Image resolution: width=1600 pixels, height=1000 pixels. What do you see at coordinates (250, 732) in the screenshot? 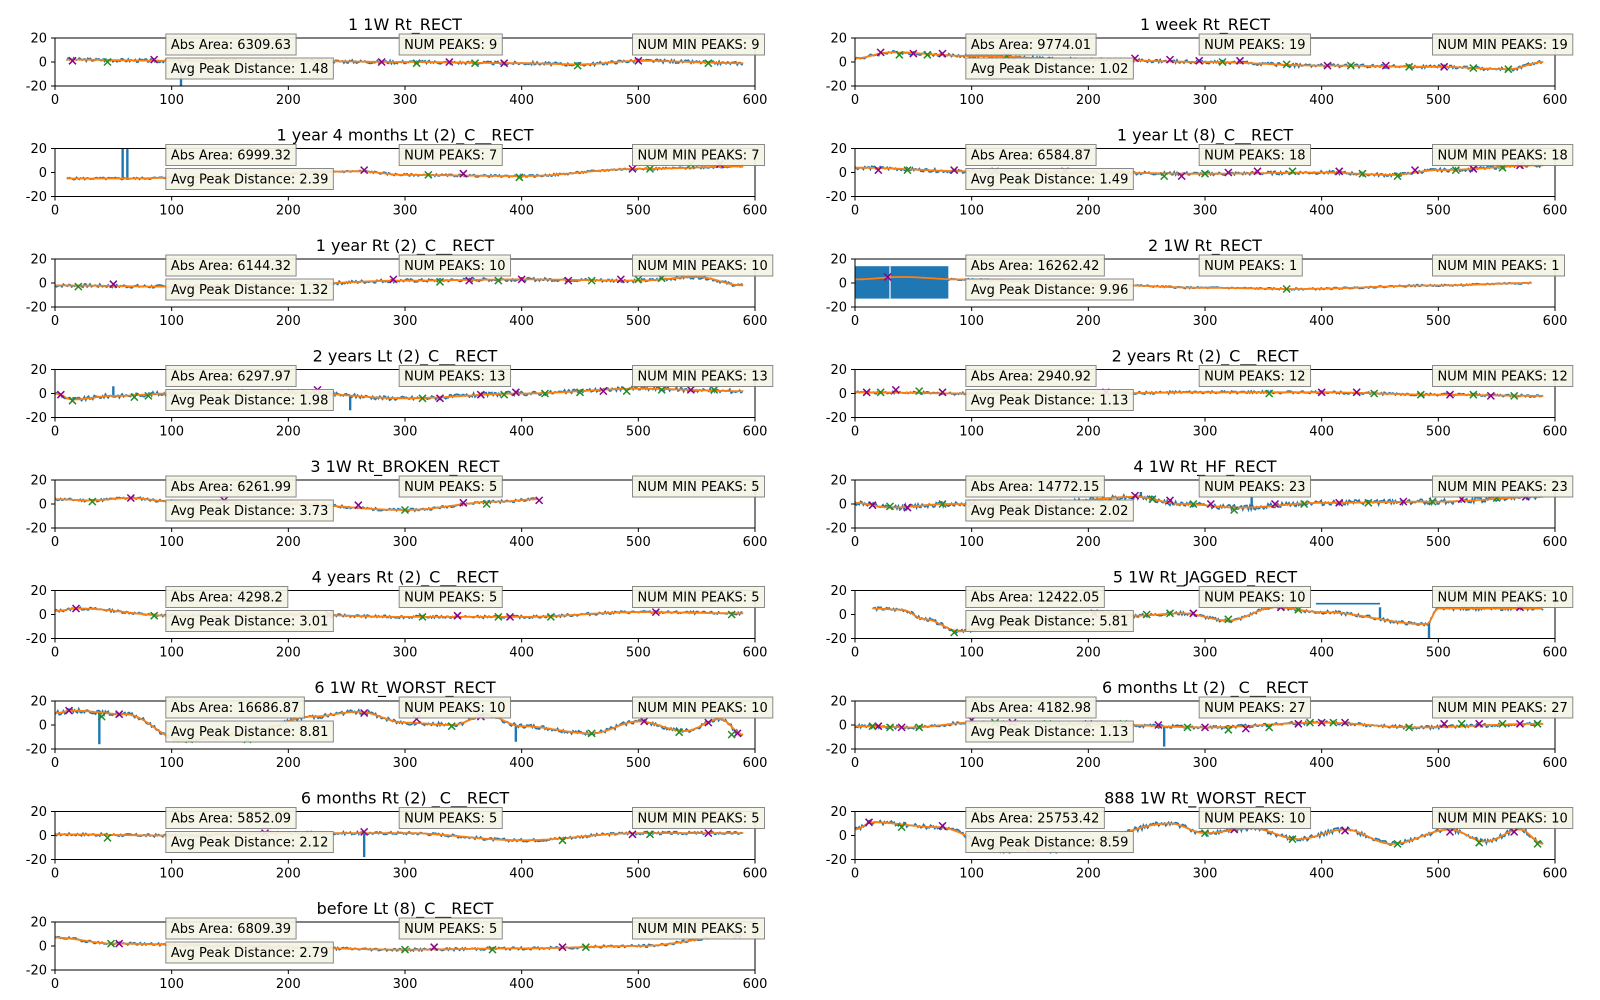
I see `avg-peak-distance-box-text: Avg Peak Distance: 8.81` at bounding box center [250, 732].